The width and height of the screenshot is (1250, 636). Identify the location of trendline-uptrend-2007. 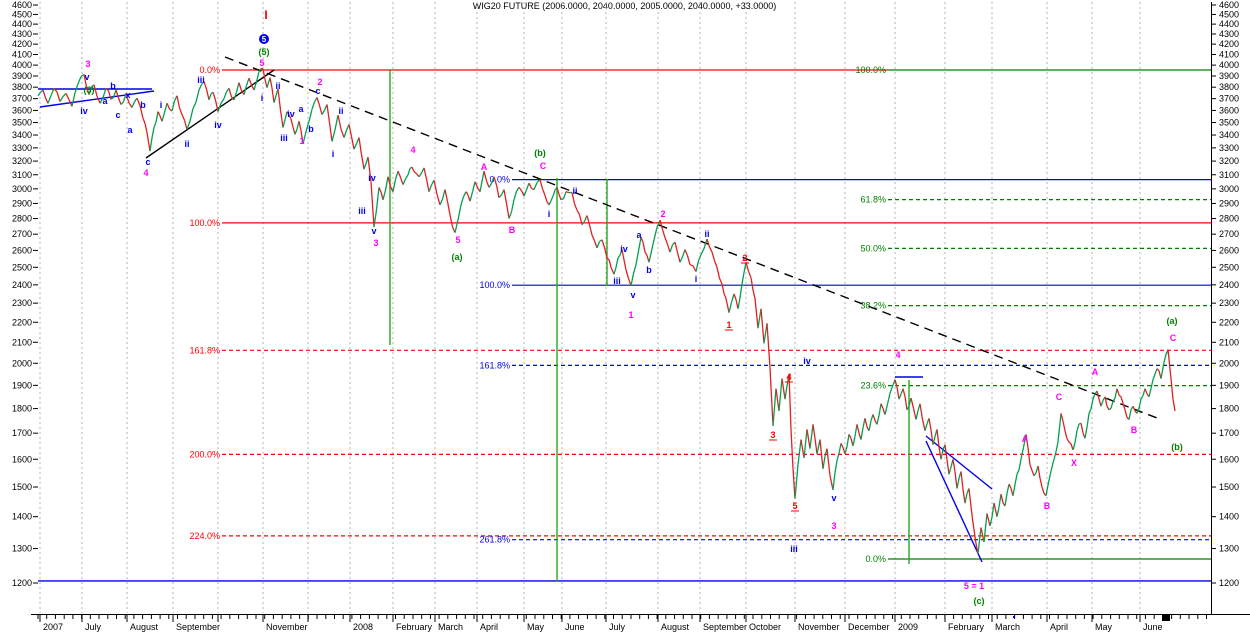
(210, 114).